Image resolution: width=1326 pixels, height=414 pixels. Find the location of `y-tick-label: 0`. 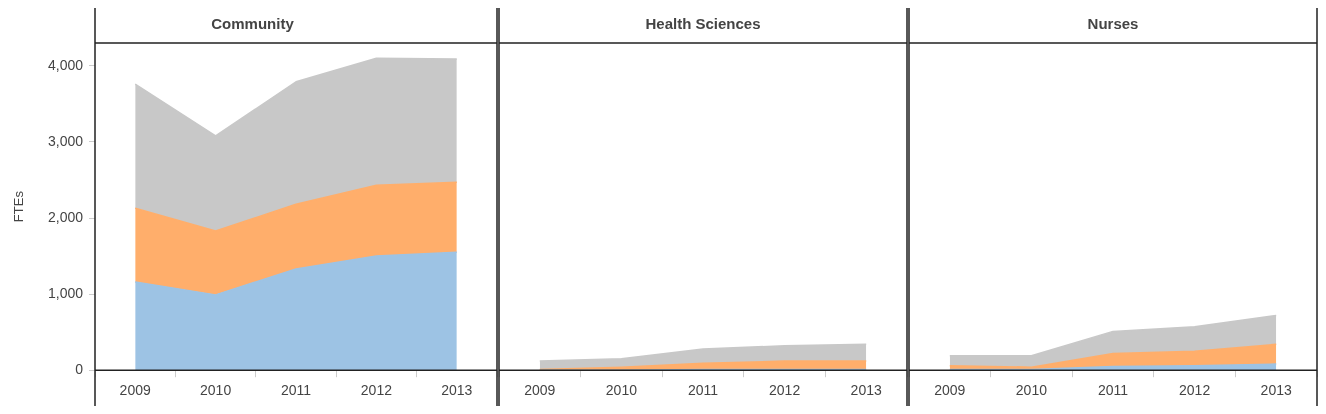

y-tick-label: 0 is located at coordinates (79, 369).